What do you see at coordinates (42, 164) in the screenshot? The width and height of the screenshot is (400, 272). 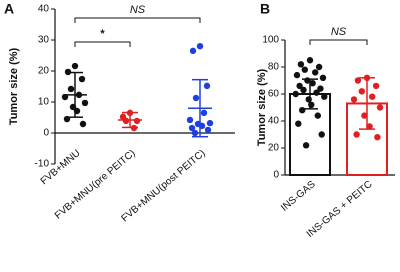 I see `y-tick-label: -10` at bounding box center [42, 164].